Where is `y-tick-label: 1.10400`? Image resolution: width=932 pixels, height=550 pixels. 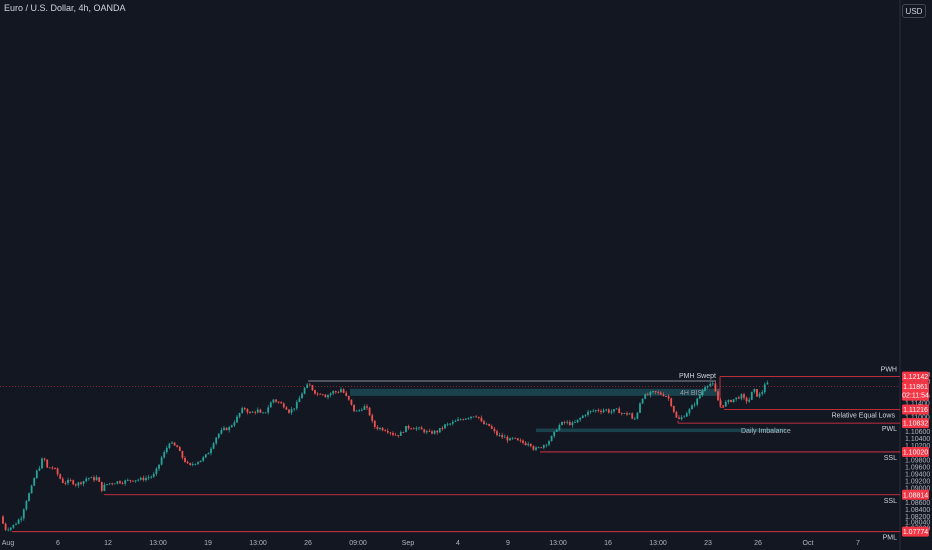
y-tick-label: 1.10400 is located at coordinates (917, 439).